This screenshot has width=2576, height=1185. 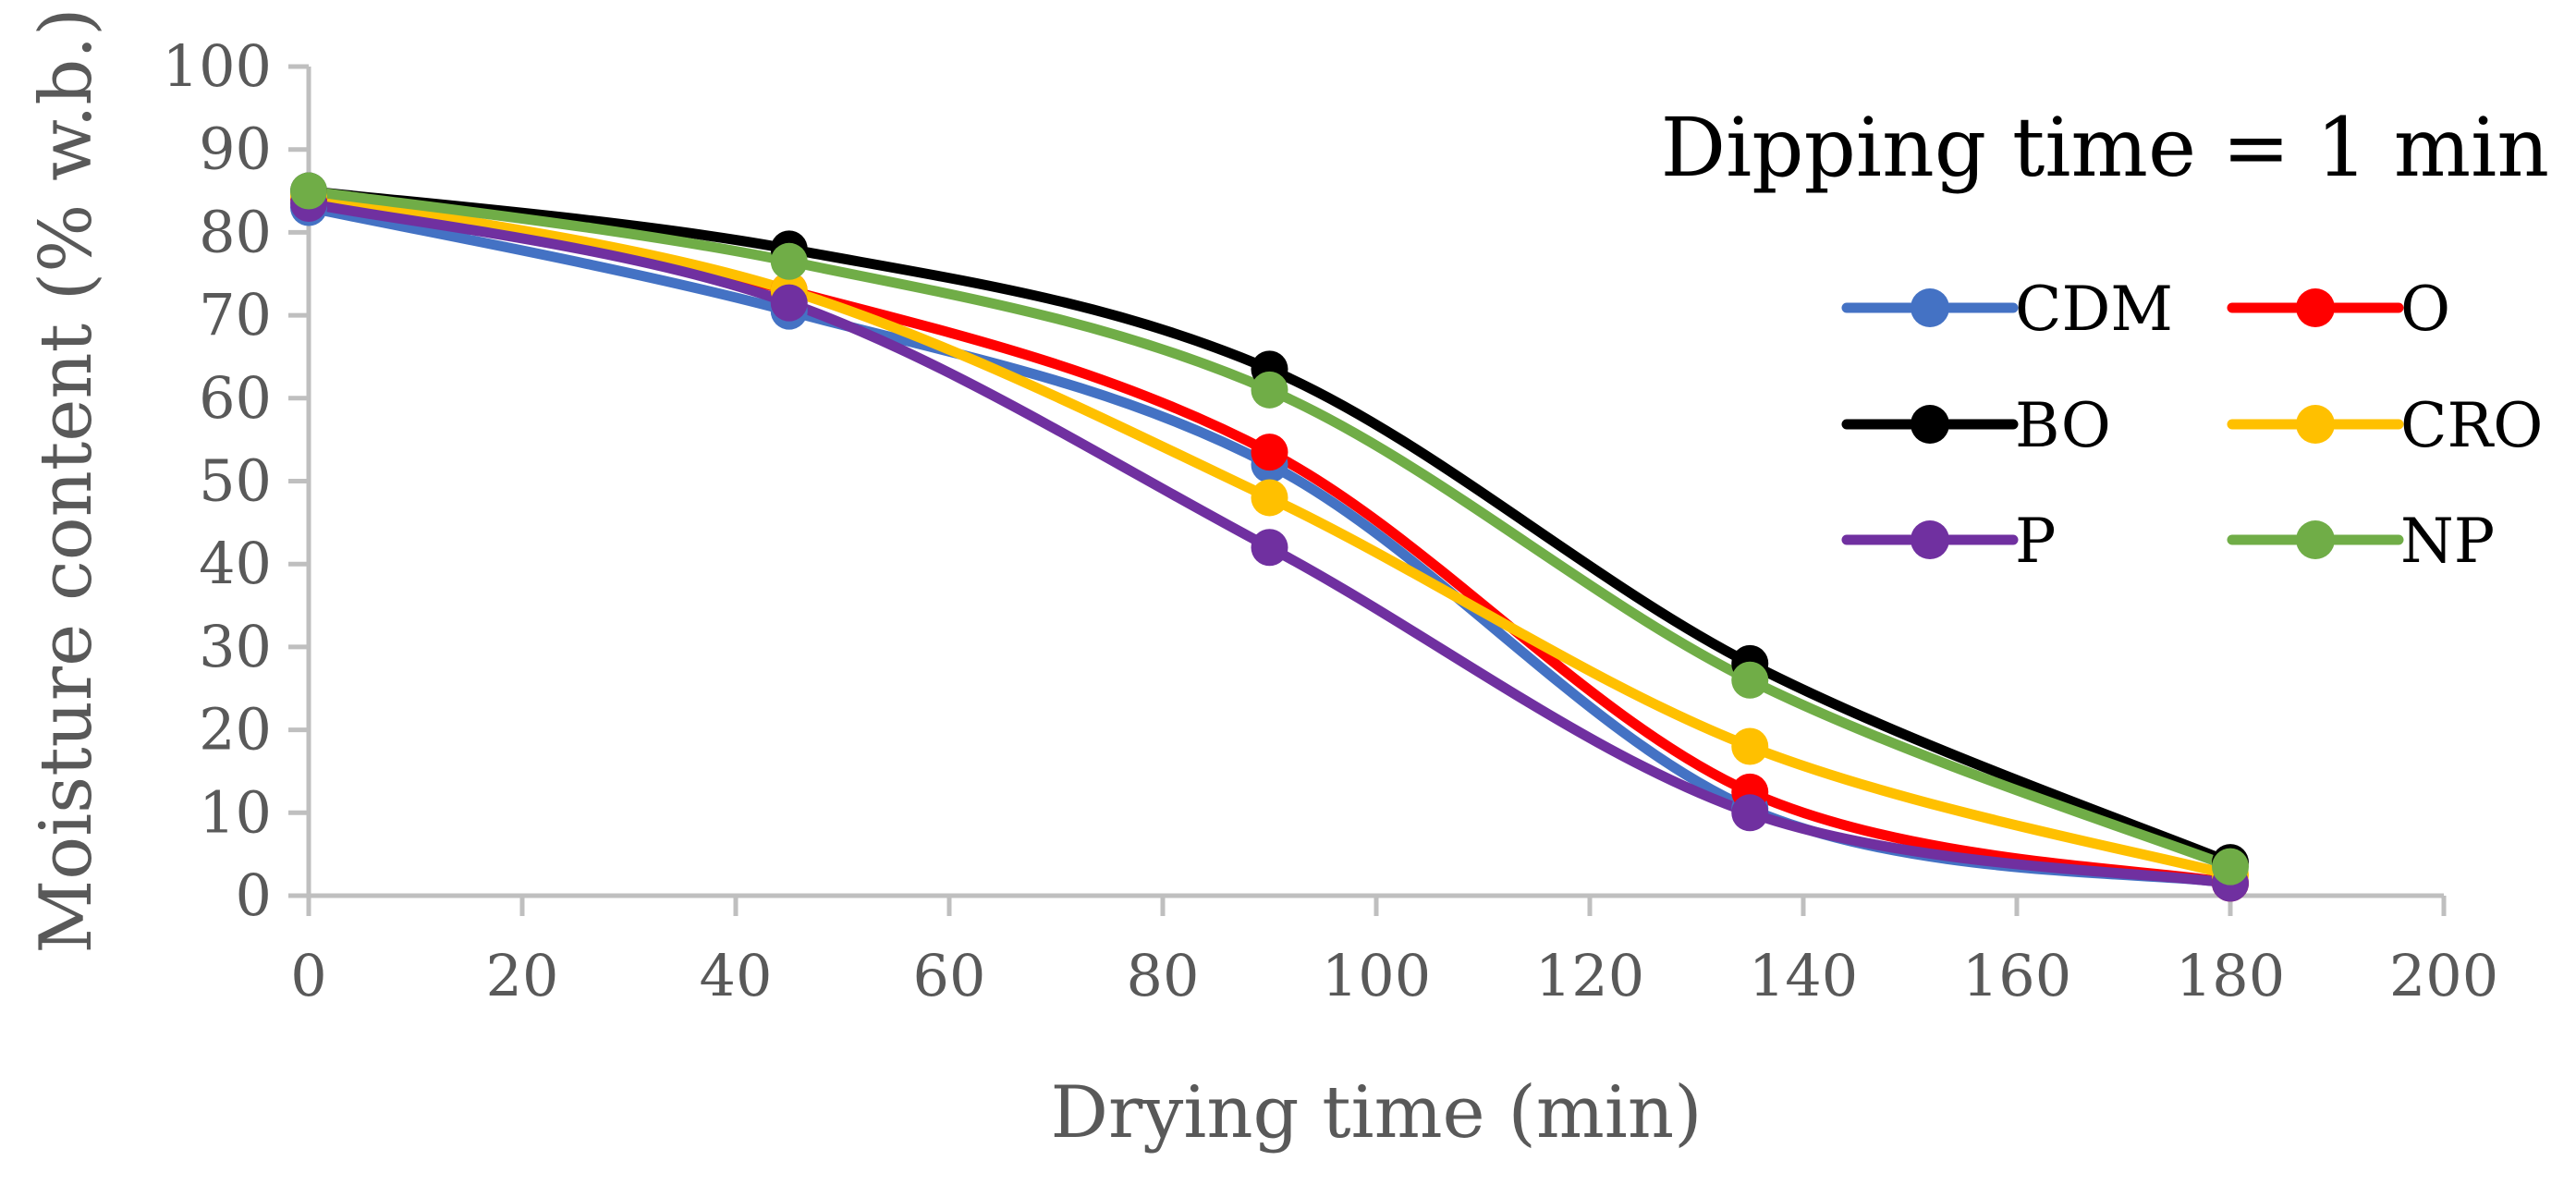 What do you see at coordinates (235, 730) in the screenshot?
I see `y-tick-label: 20` at bounding box center [235, 730].